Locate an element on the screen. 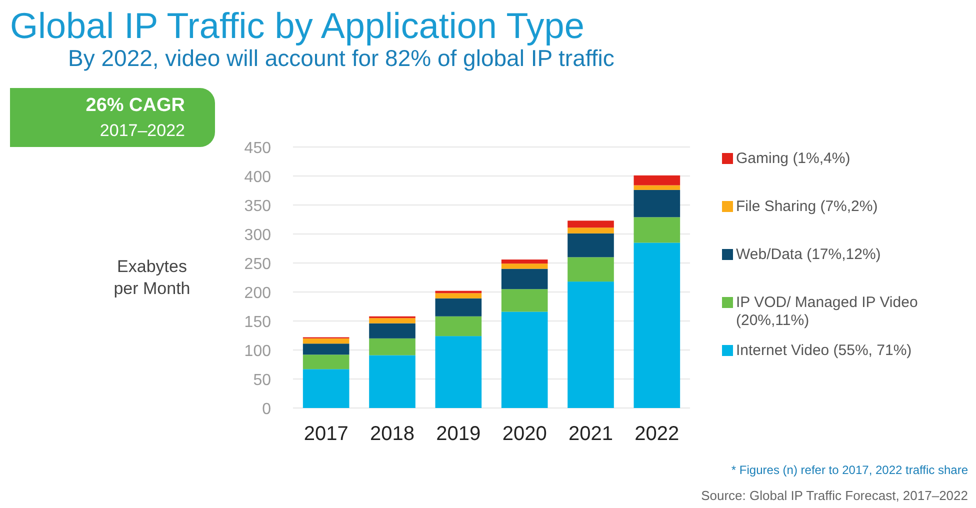 This screenshot has height=508, width=976. legend-label: Web/Data (17%,12%) is located at coordinates (808, 254).